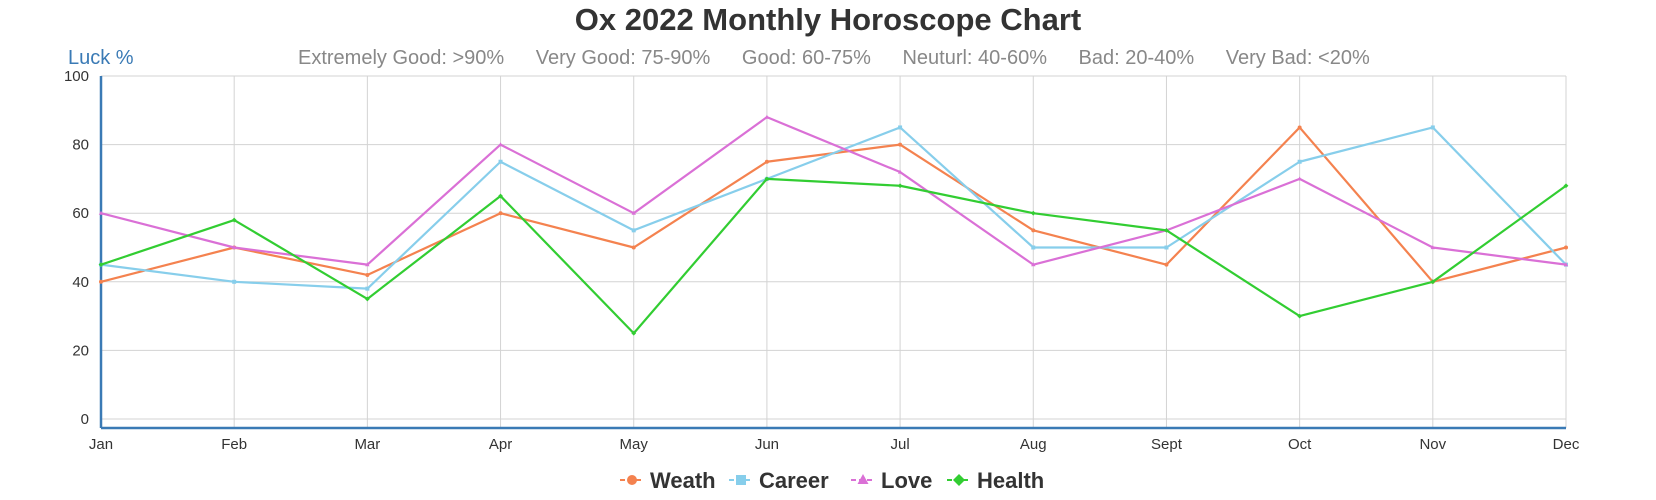  What do you see at coordinates (806, 58) in the screenshot?
I see `range-good: Good: 60-75%` at bounding box center [806, 58].